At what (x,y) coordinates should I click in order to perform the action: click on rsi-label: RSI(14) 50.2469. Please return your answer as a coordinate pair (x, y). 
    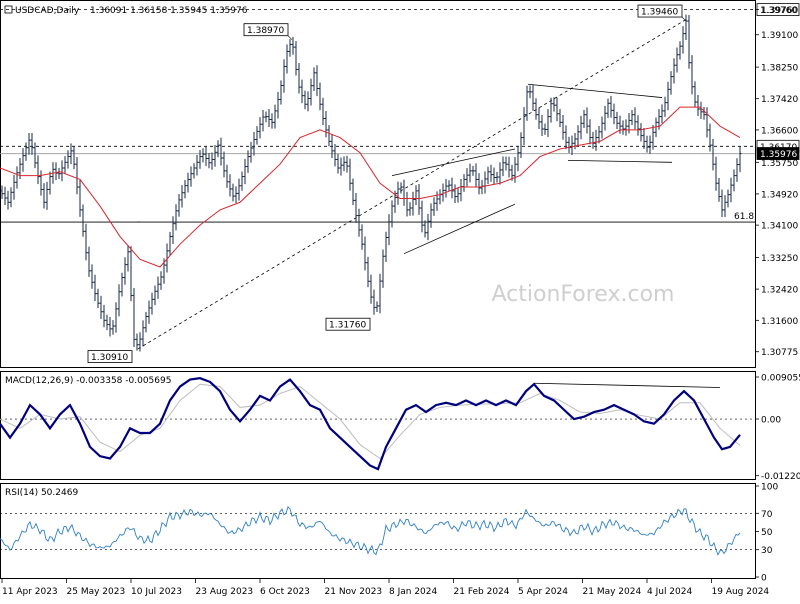
    Looking at the image, I should click on (41, 493).